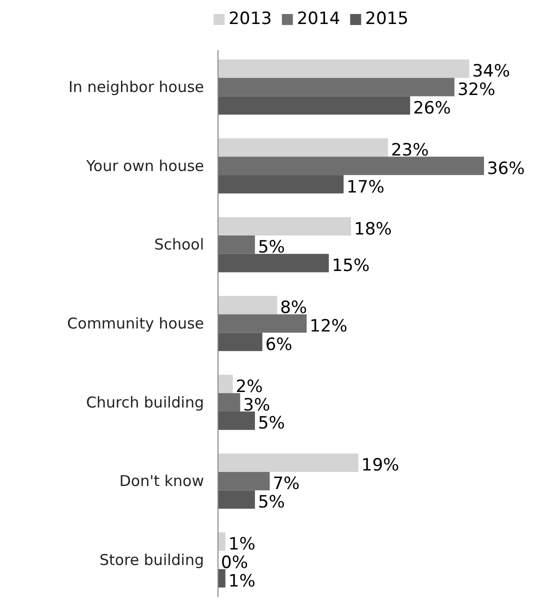 The height and width of the screenshot is (605, 542). I want to click on y-tick-label: In neighbor house, so click(136, 87).